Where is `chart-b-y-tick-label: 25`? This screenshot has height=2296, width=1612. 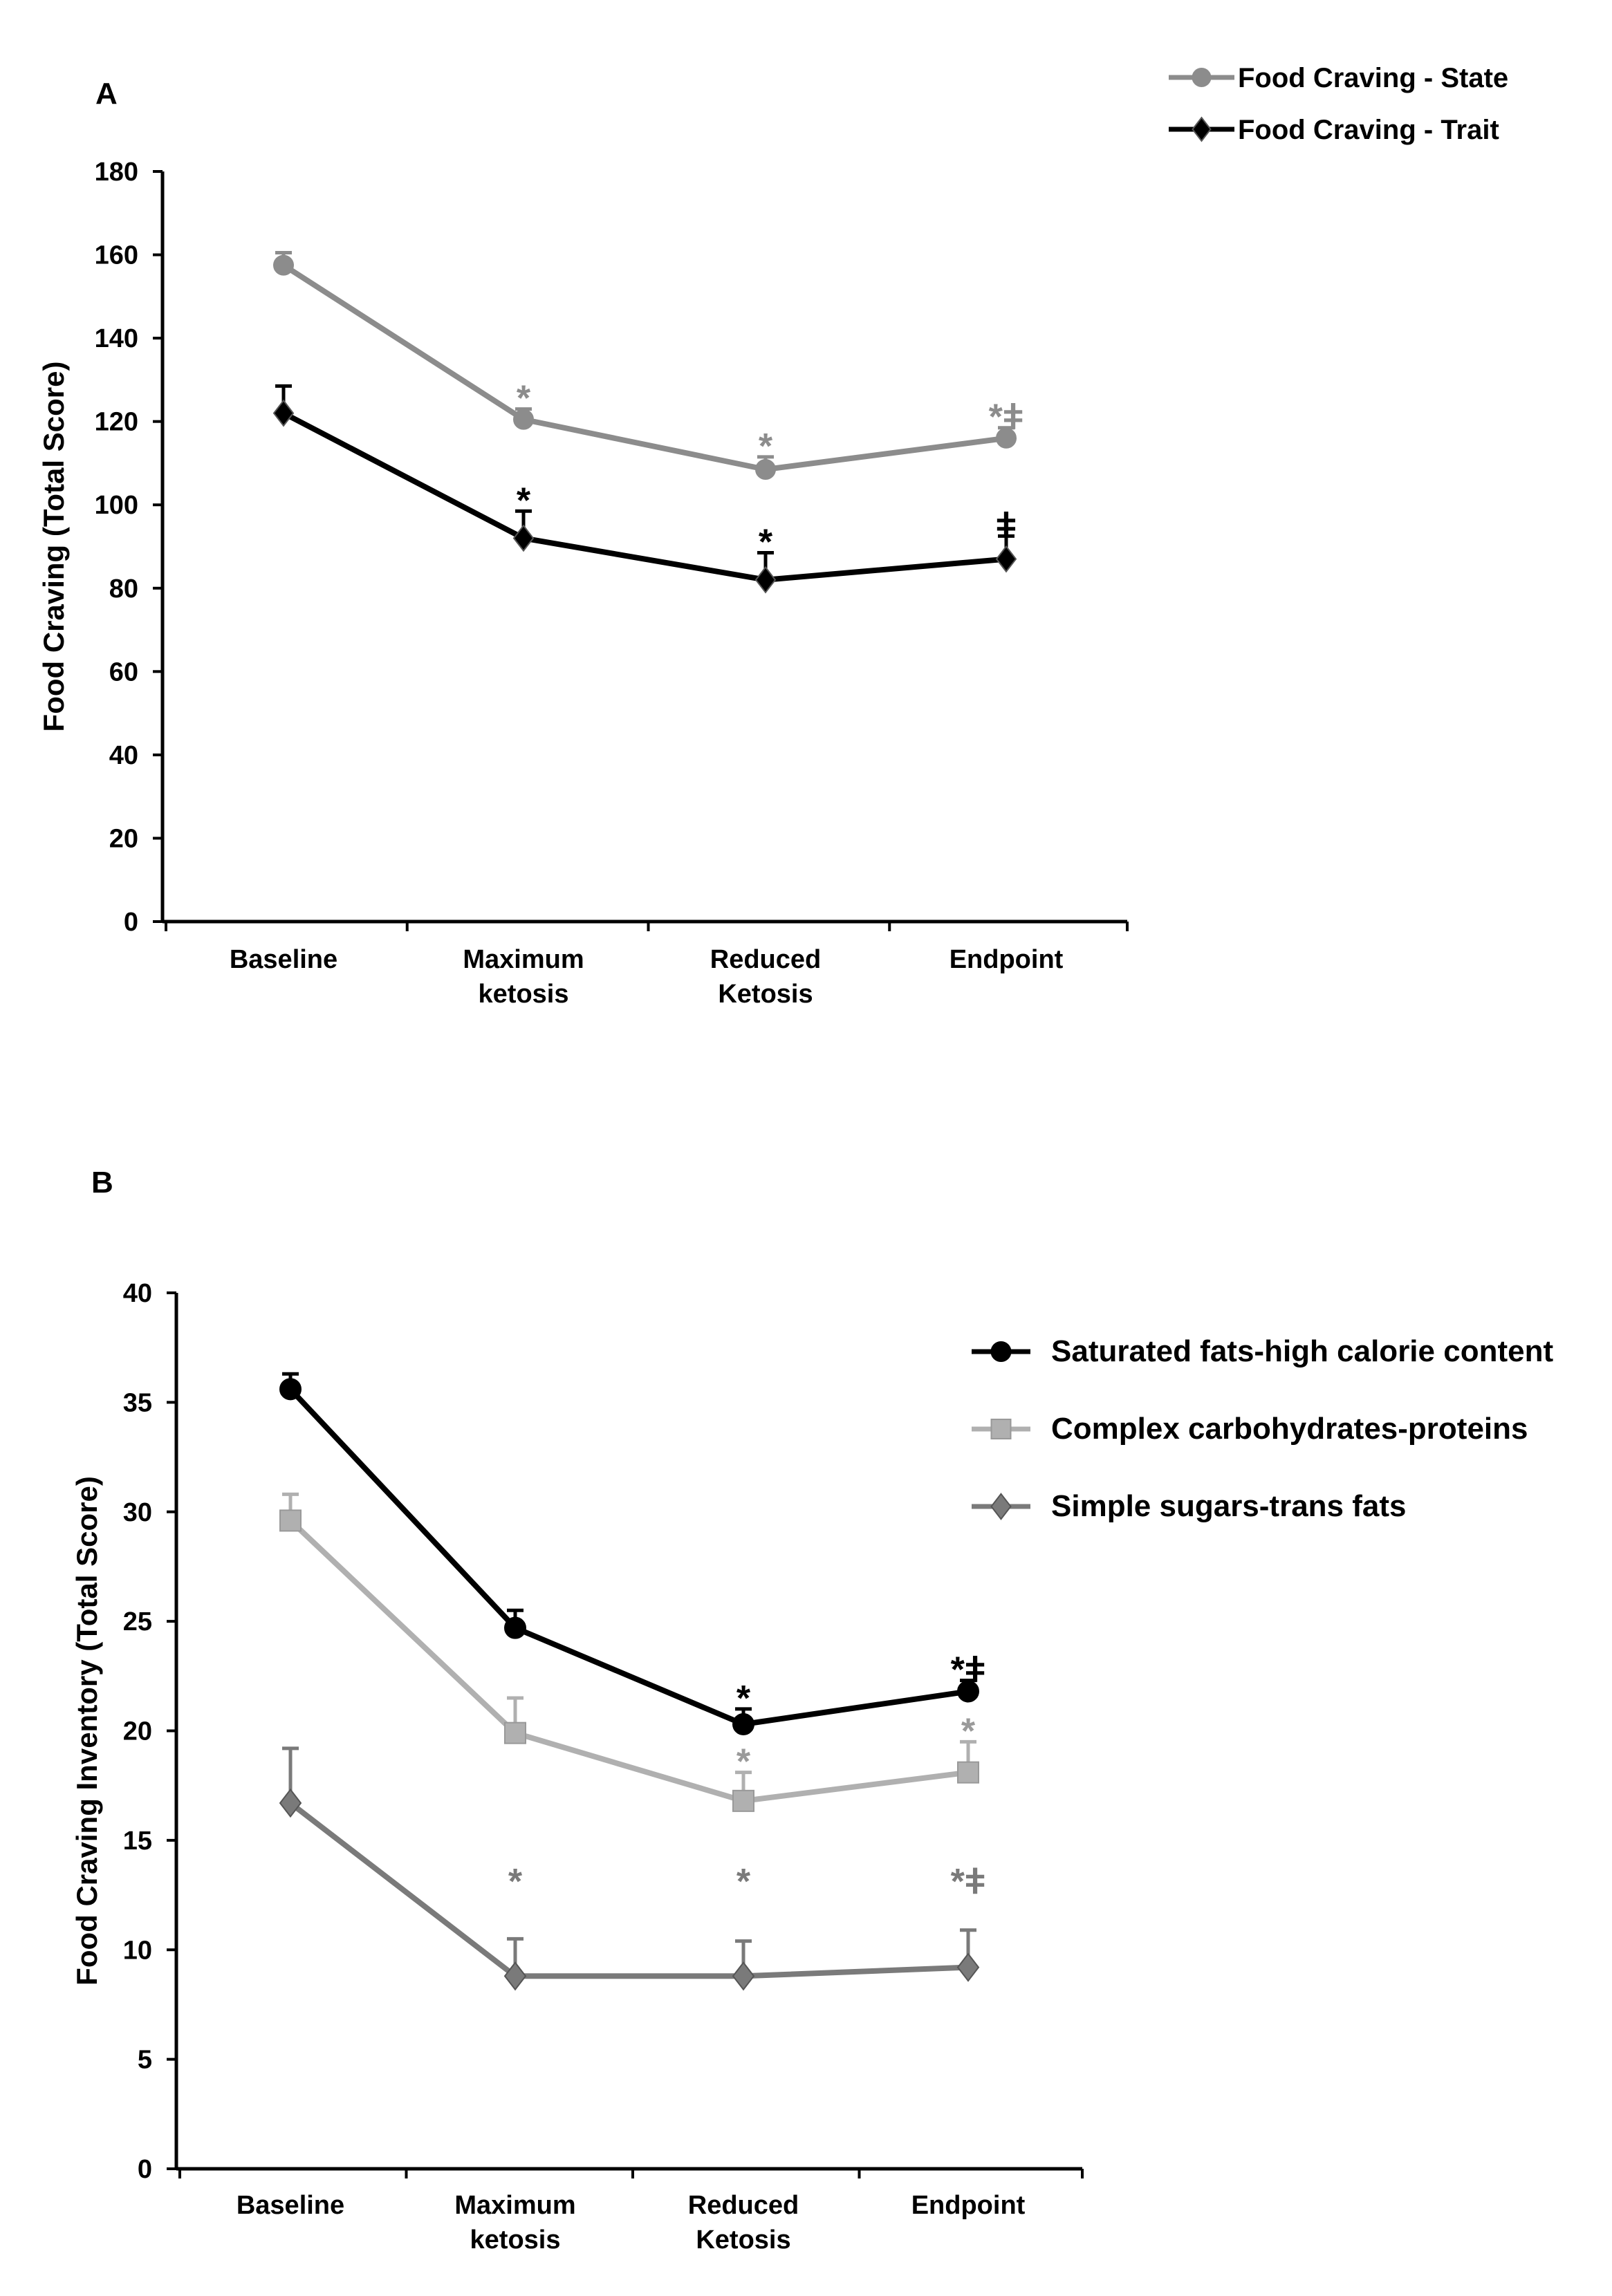 chart-b-y-tick-label: 25 is located at coordinates (137, 1621).